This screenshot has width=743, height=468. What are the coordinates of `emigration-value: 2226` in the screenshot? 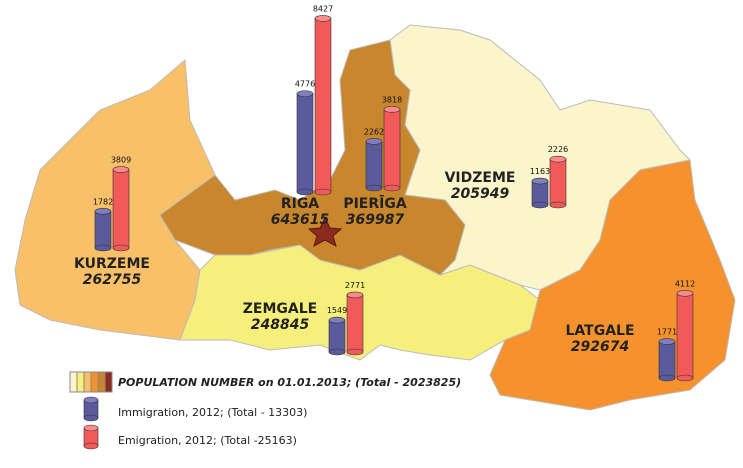 It's located at (558, 149).